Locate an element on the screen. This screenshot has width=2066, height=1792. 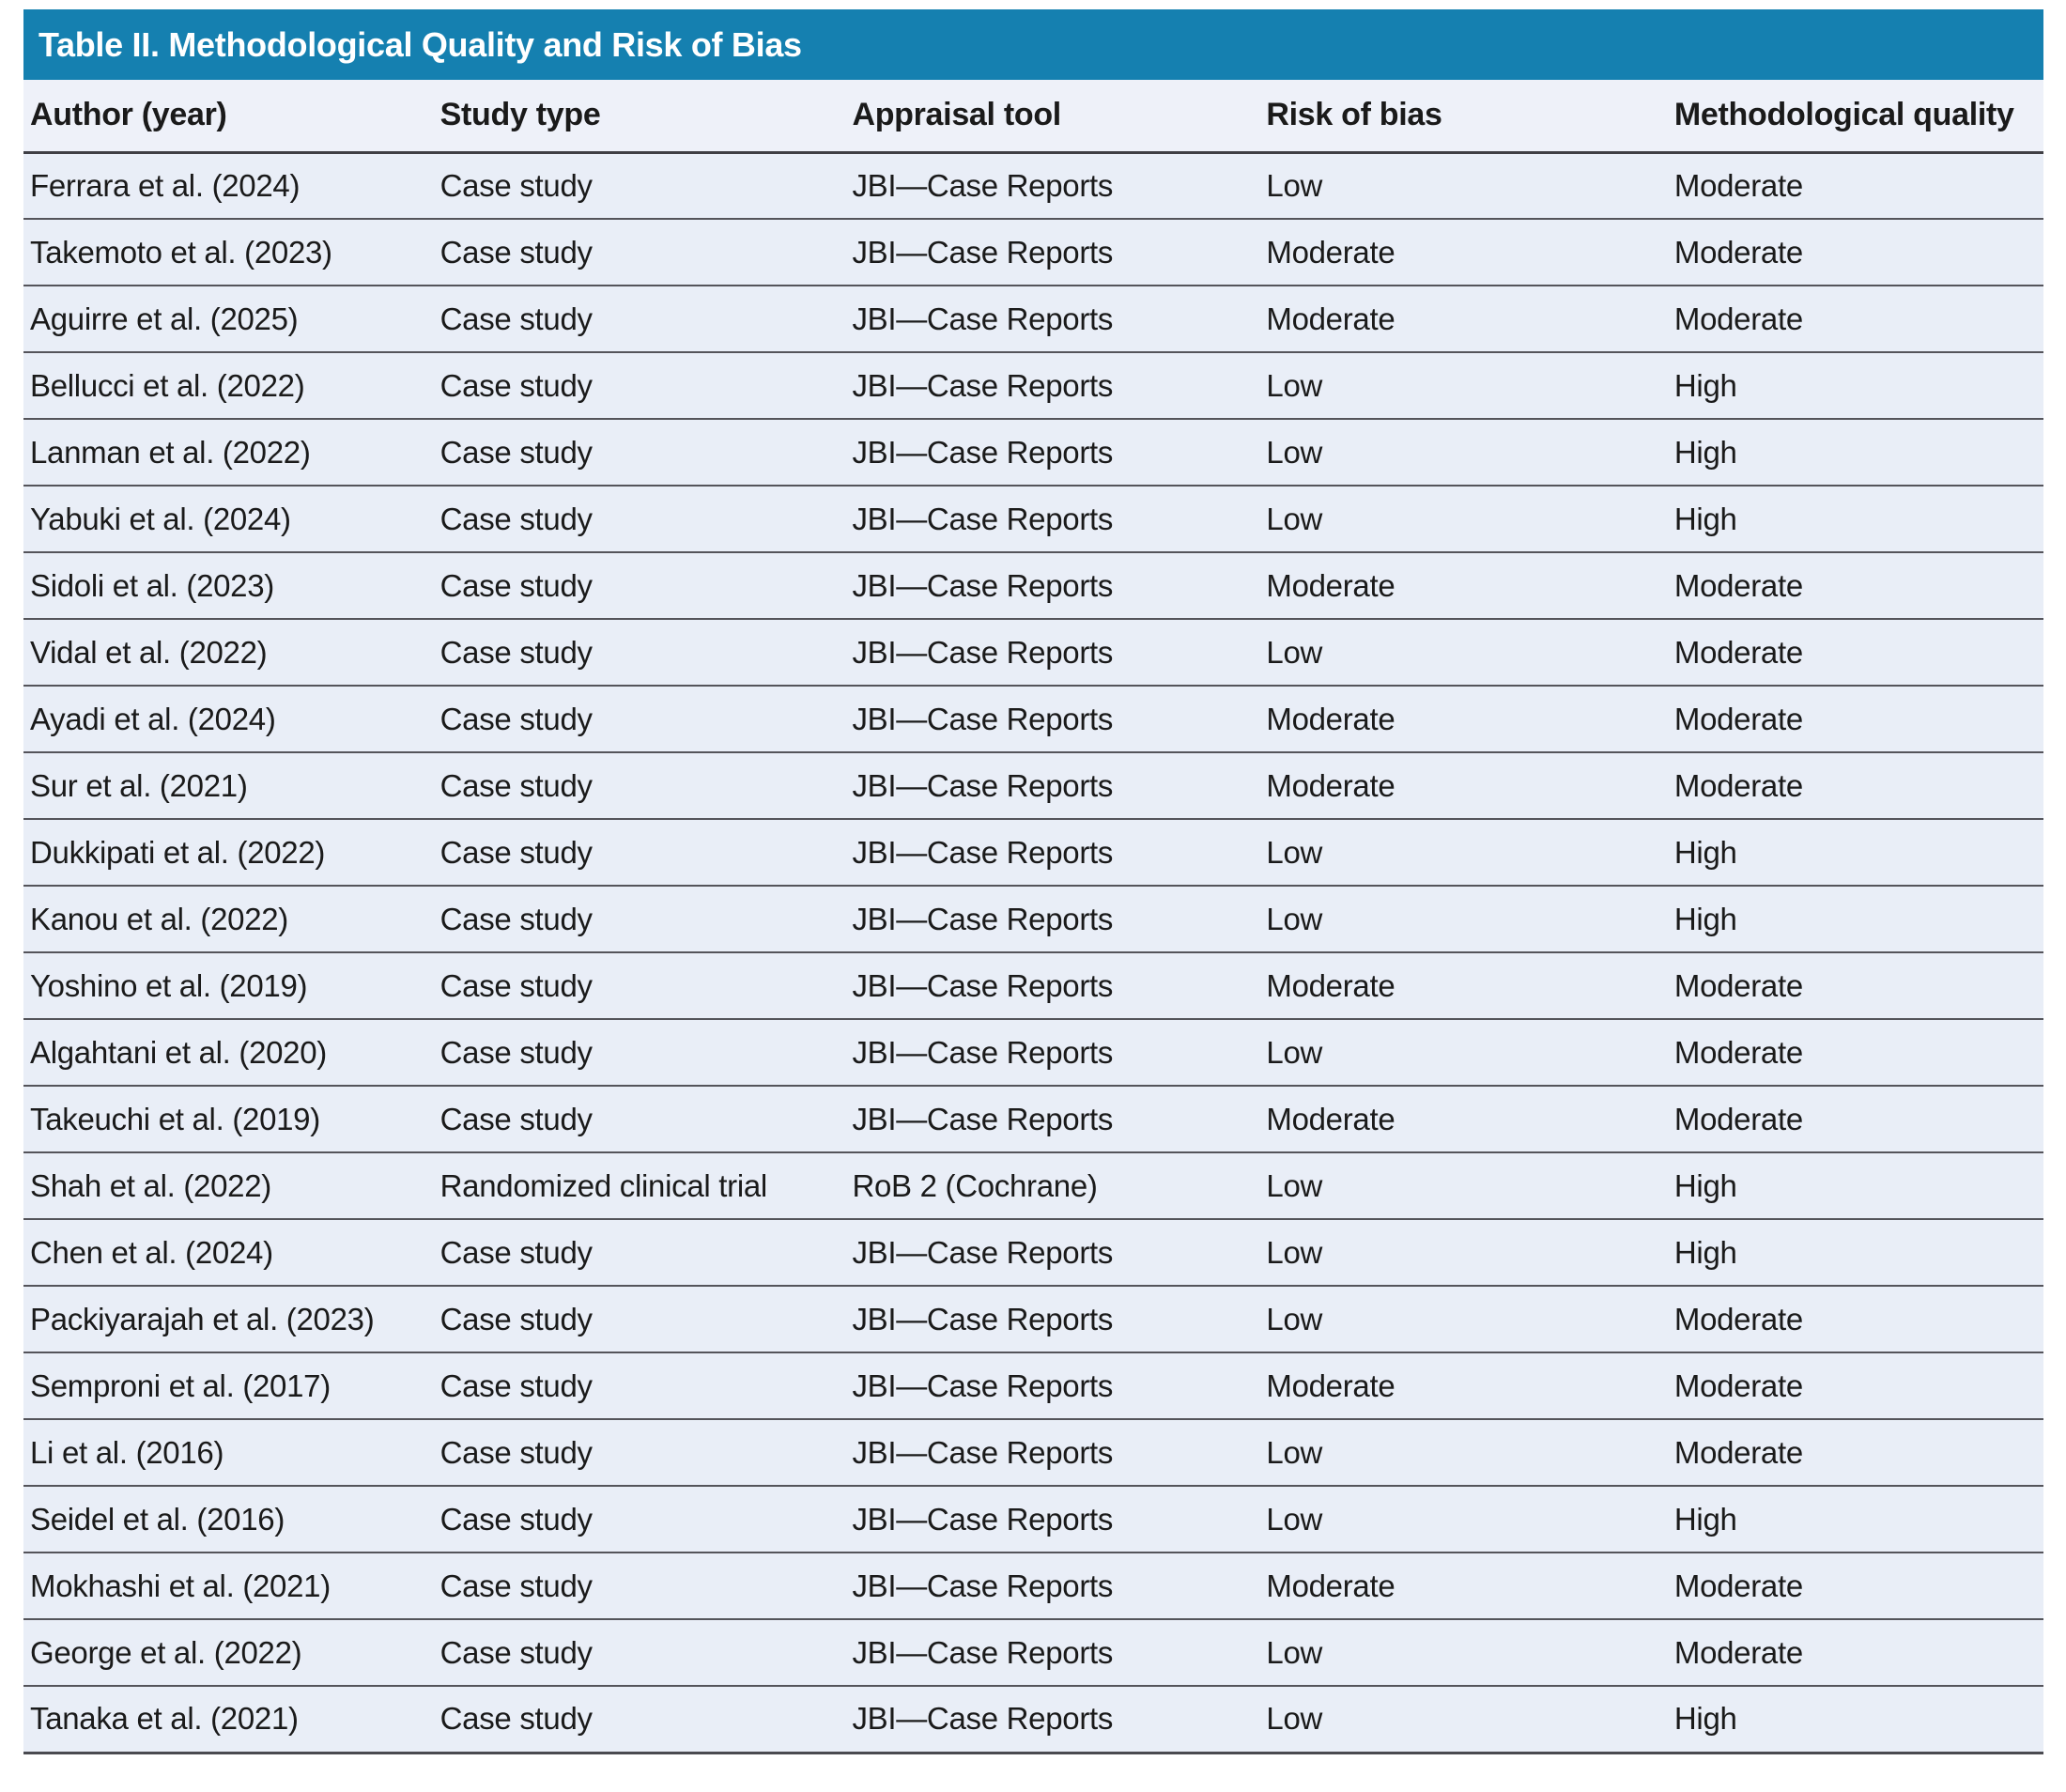
cell-author-year: Chen et al. (2024) is located at coordinates (228, 1253).